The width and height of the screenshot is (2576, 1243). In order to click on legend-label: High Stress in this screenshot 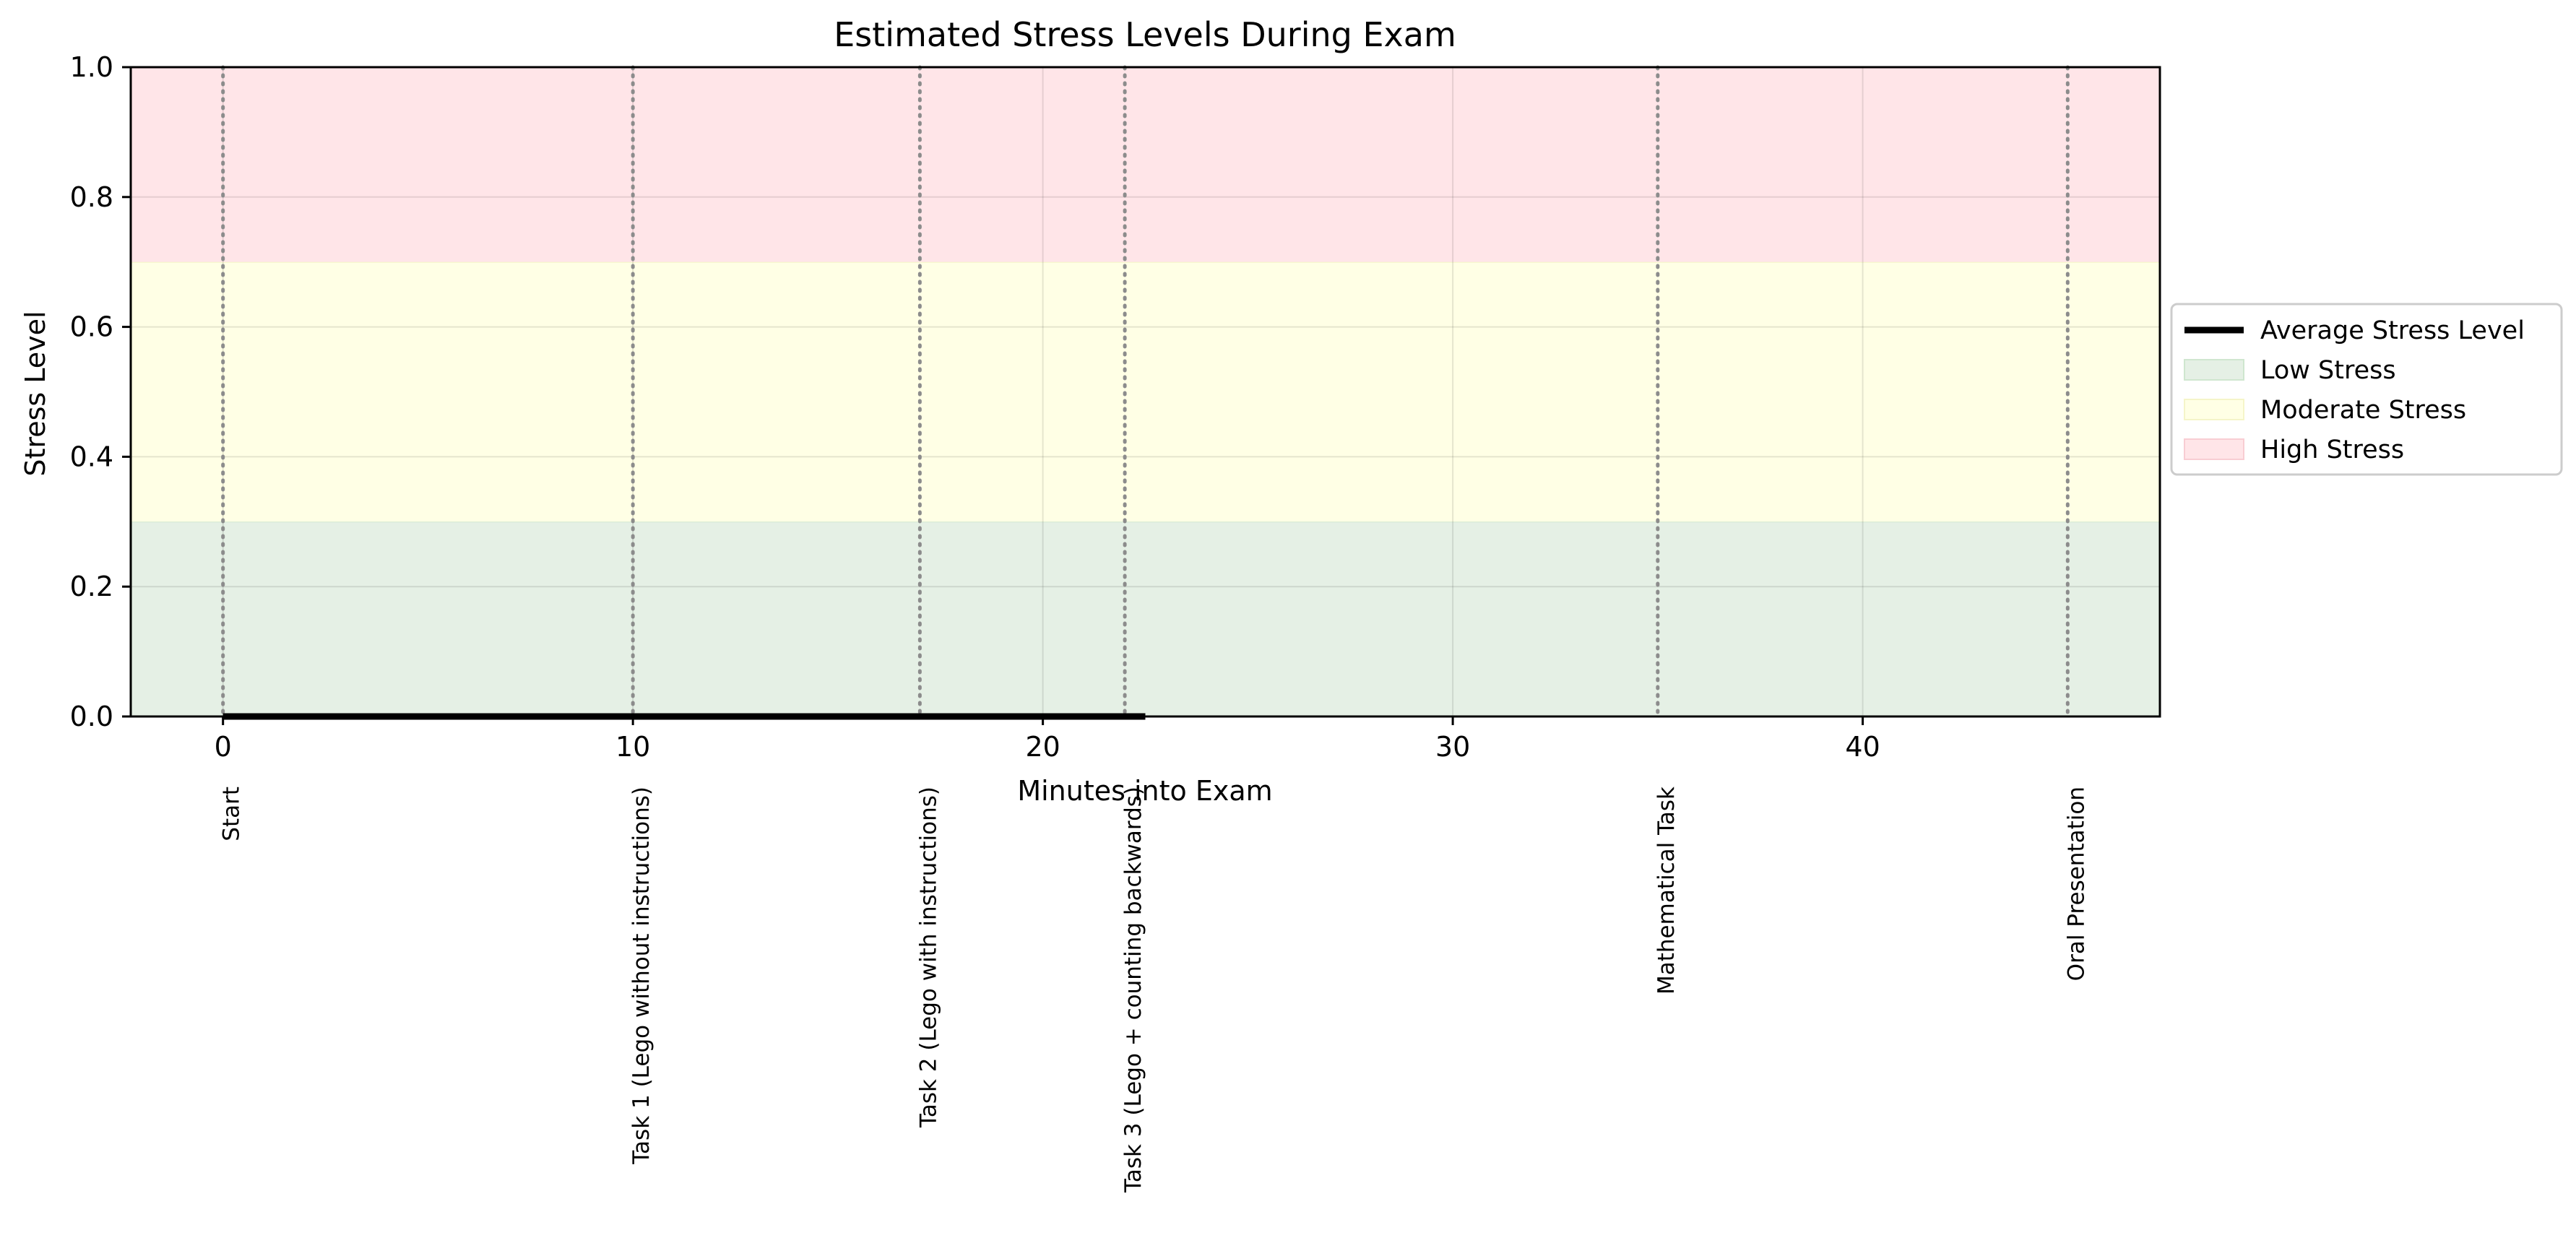, I will do `click(2332, 450)`.